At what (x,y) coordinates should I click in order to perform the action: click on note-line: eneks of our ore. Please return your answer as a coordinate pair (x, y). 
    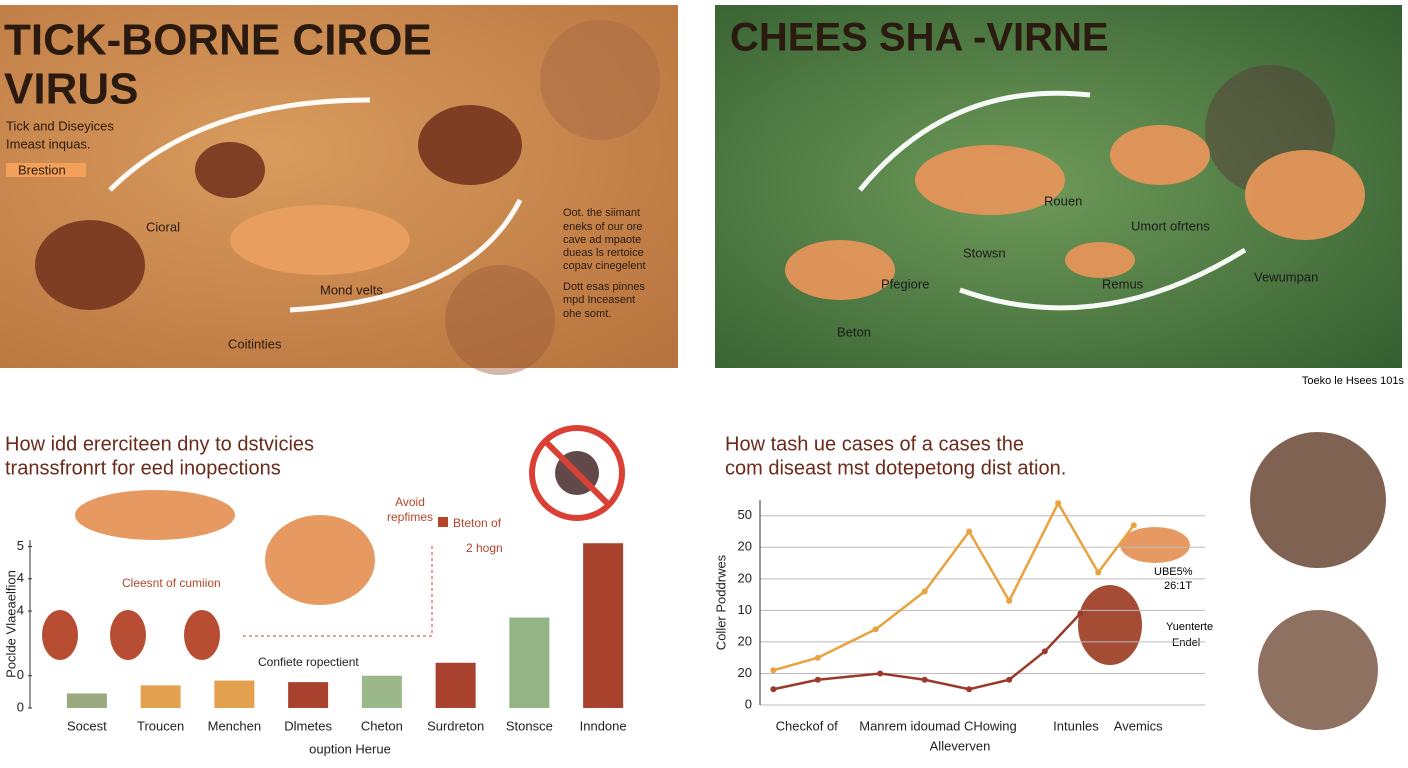
    Looking at the image, I should click on (603, 227).